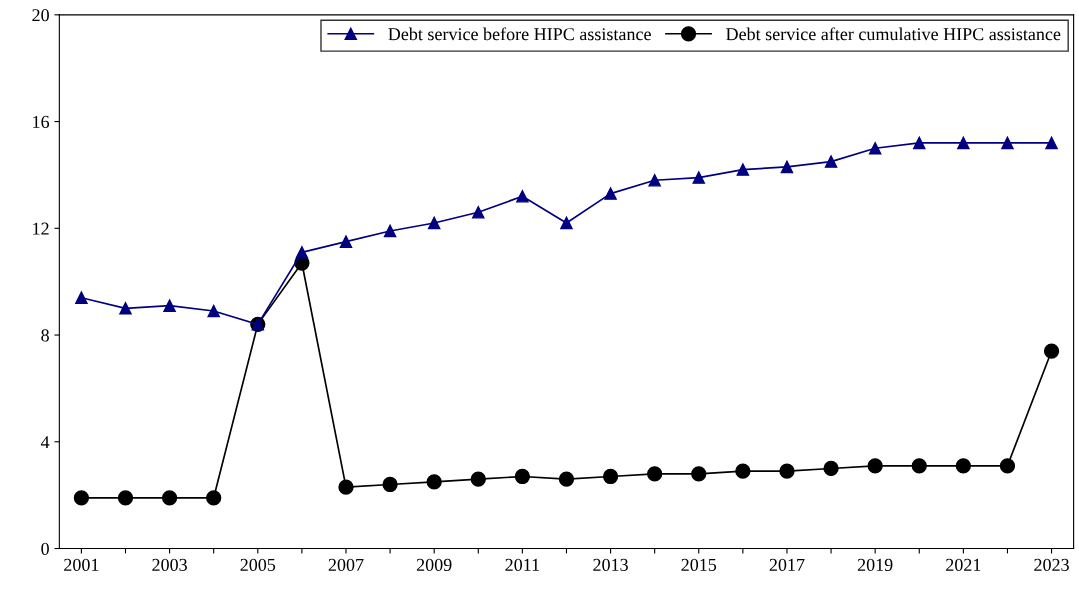 The image size is (1079, 593). Describe the element at coordinates (41, 228) in the screenshot. I see `y-tick-label: 12` at that location.